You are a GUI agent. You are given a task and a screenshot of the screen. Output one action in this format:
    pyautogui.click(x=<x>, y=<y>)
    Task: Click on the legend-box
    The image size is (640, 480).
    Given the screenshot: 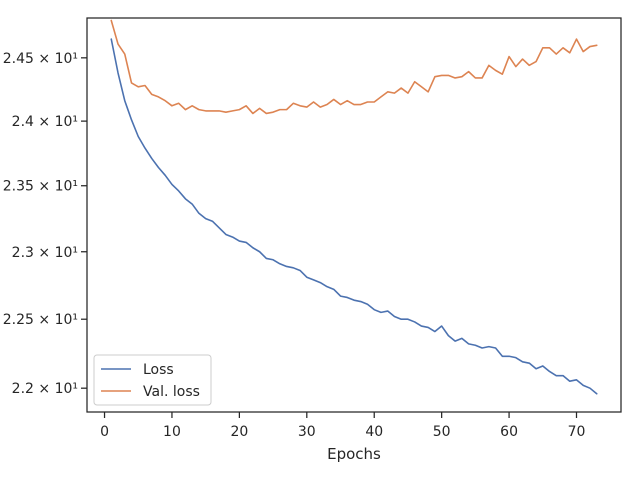 What is the action you would take?
    pyautogui.click(x=152, y=380)
    